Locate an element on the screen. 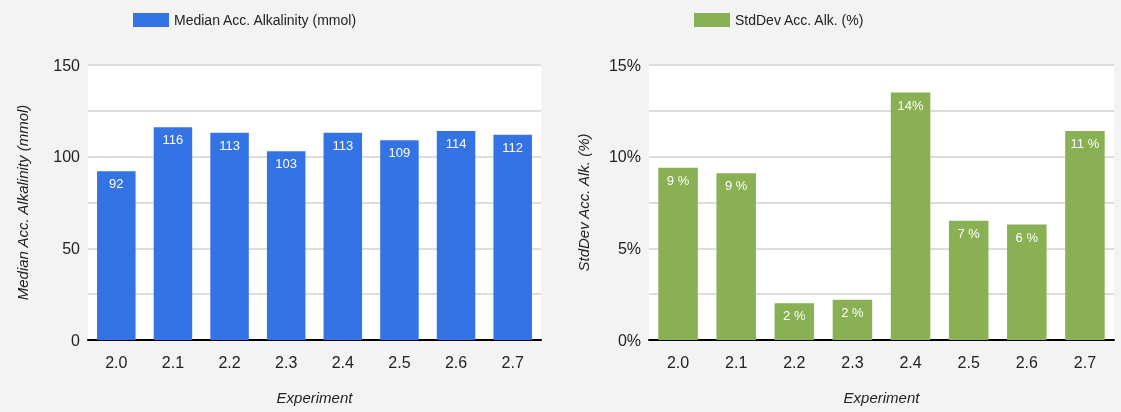 This screenshot has width=1121, height=412. data-label: 11 % is located at coordinates (1085, 143).